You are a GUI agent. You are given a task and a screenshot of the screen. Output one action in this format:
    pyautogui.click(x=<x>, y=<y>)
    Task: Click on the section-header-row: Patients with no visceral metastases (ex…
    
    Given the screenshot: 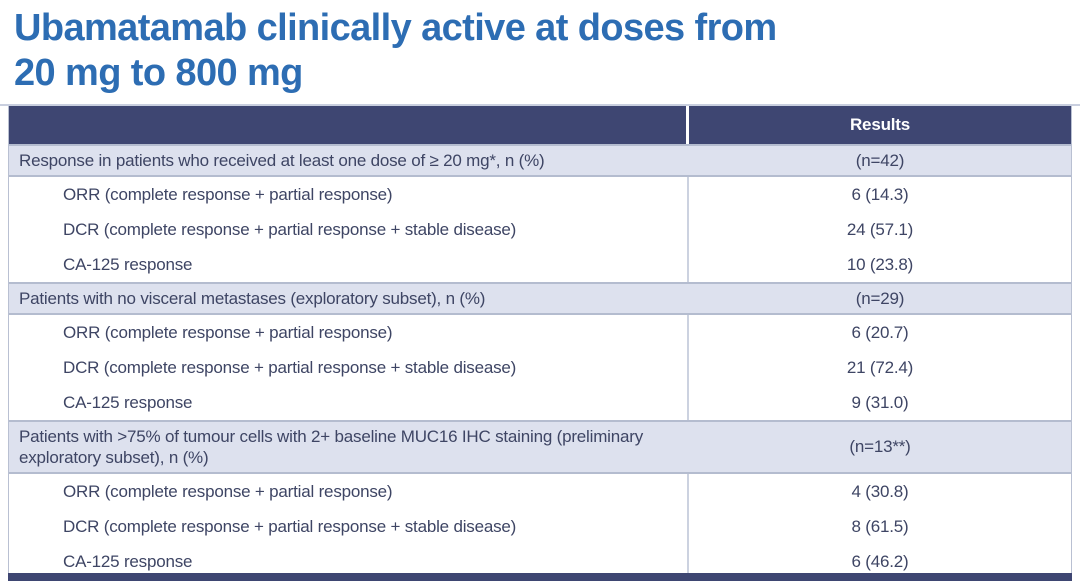 What is the action you would take?
    pyautogui.click(x=540, y=298)
    